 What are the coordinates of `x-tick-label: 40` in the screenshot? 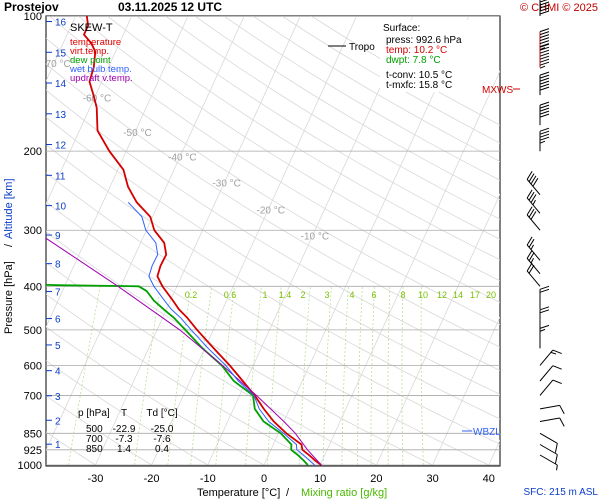 It's located at (489, 479).